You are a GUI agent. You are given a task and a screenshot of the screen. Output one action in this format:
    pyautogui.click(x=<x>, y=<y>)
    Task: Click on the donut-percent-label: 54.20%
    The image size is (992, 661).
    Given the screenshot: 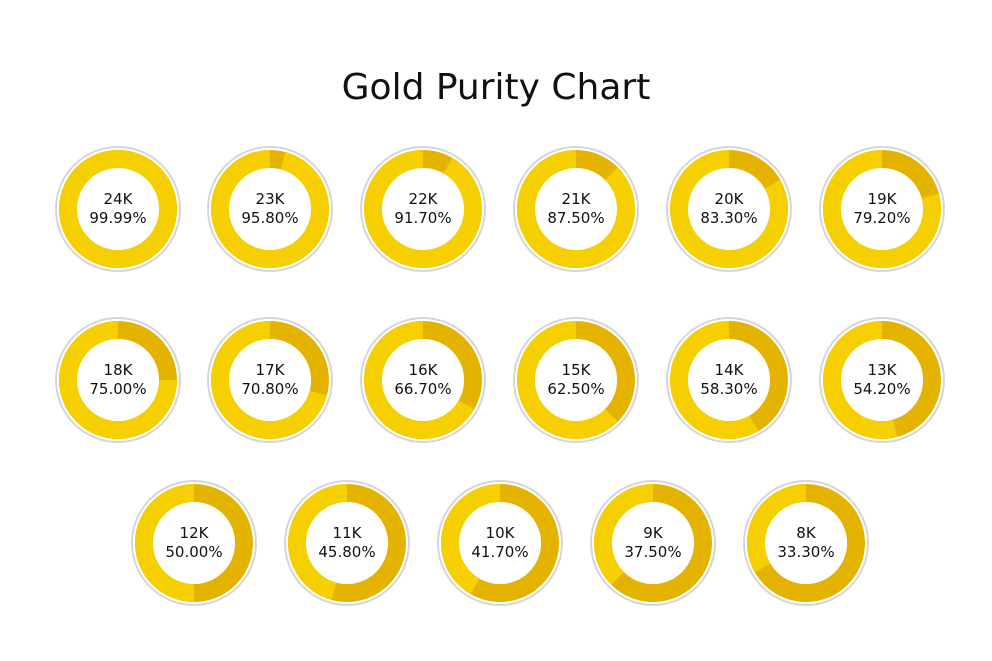 What is the action you would take?
    pyautogui.click(x=881, y=389)
    